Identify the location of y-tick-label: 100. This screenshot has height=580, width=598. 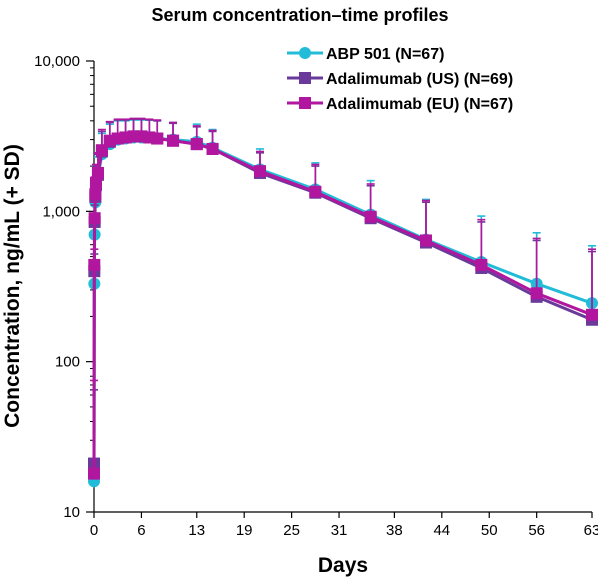
(67, 362).